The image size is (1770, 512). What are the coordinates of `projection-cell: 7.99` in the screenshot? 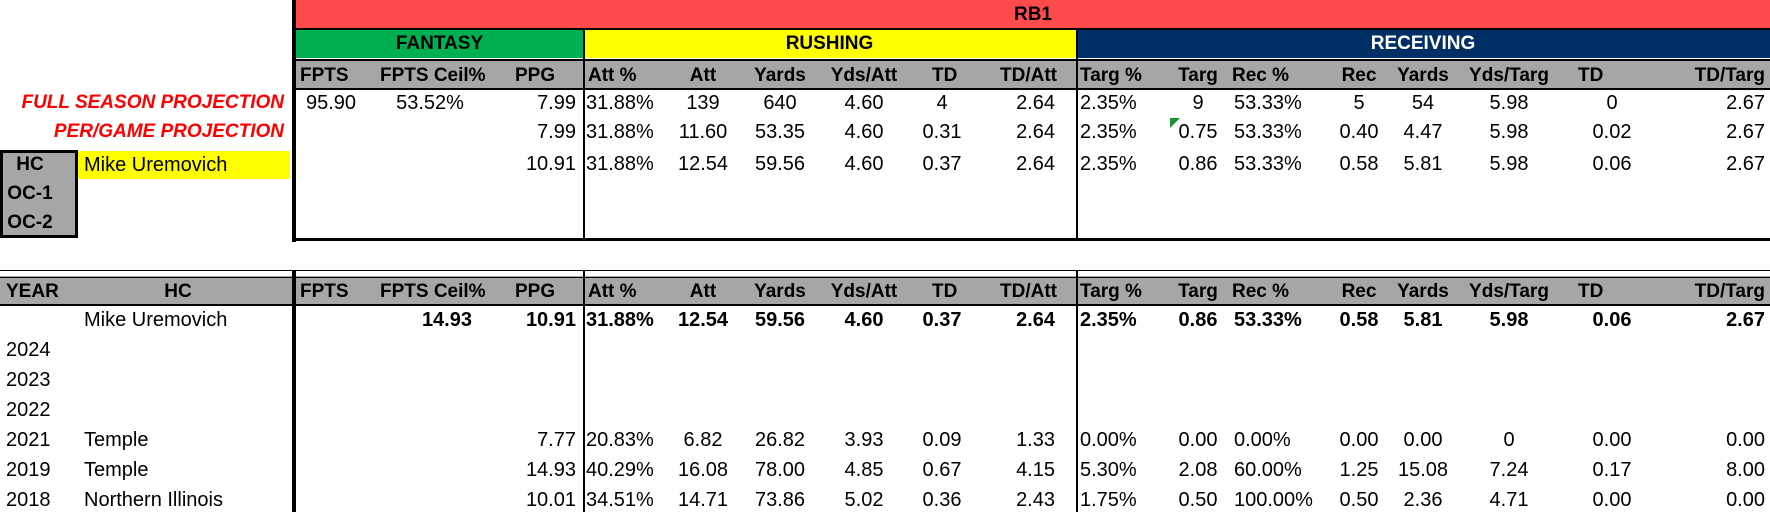 It's located at (556, 103).